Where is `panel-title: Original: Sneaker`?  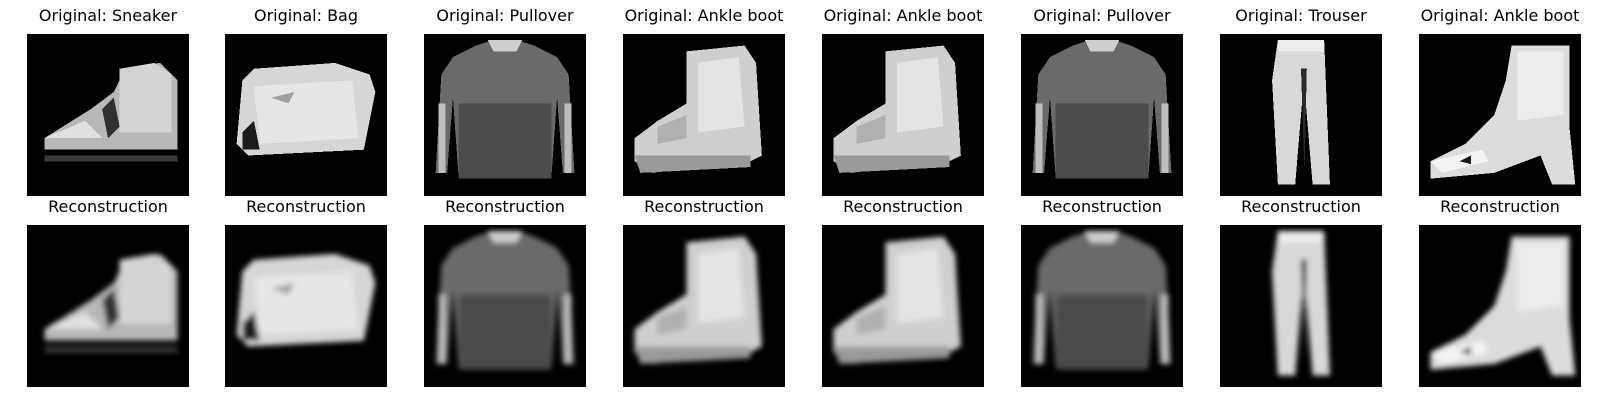
panel-title: Original: Sneaker is located at coordinates (108, 15).